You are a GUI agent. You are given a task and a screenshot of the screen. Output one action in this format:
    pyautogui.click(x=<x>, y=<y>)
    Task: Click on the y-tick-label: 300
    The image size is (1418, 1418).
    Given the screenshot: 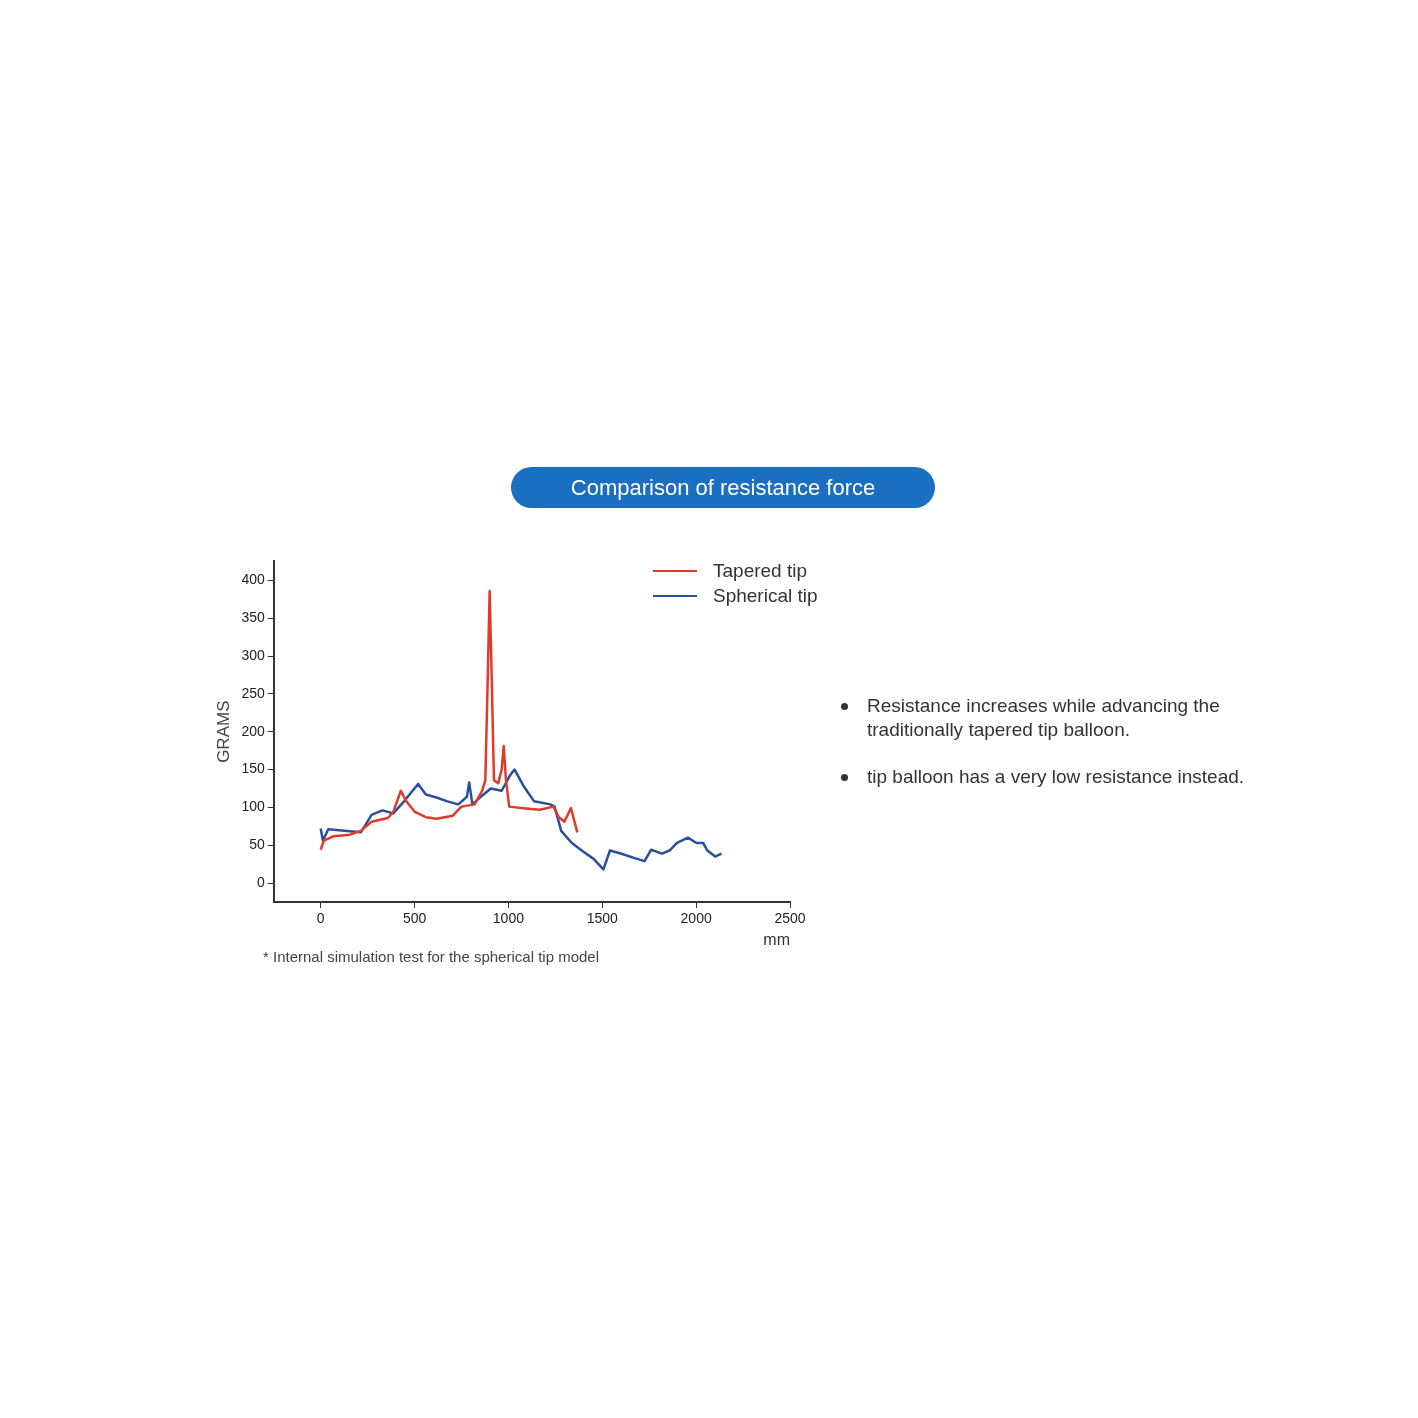 What is the action you would take?
    pyautogui.click(x=253, y=654)
    